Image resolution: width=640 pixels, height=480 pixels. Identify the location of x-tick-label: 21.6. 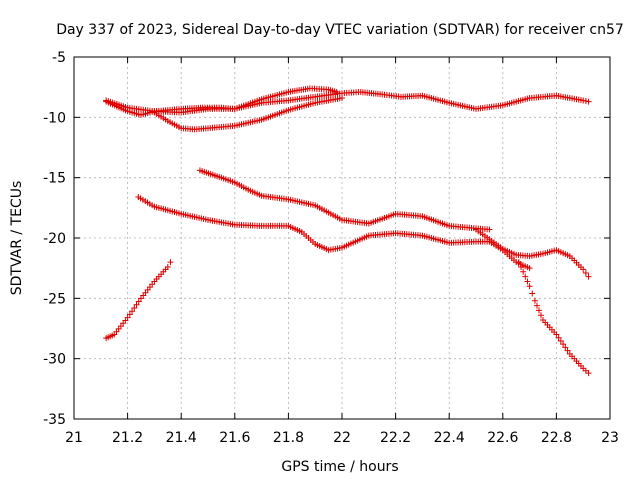
(234, 438).